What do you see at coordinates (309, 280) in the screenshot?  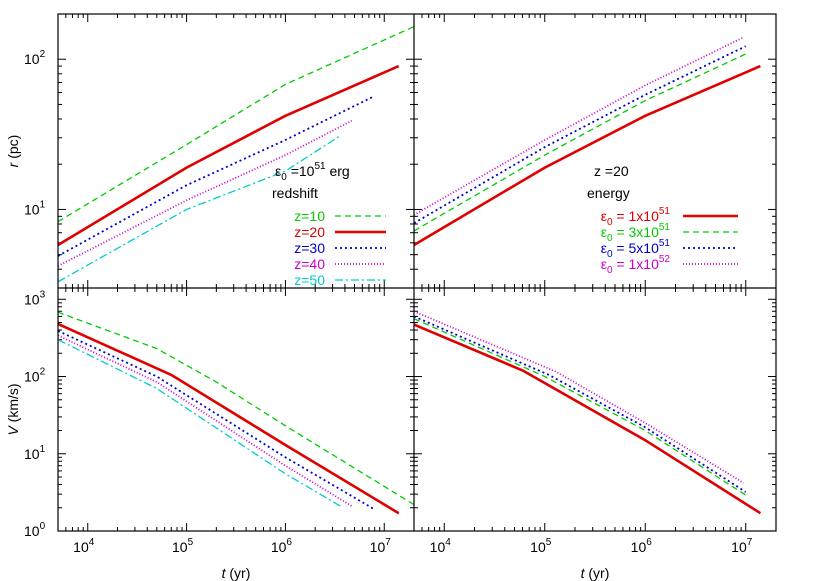 I see `legend-label-5: z=50` at bounding box center [309, 280].